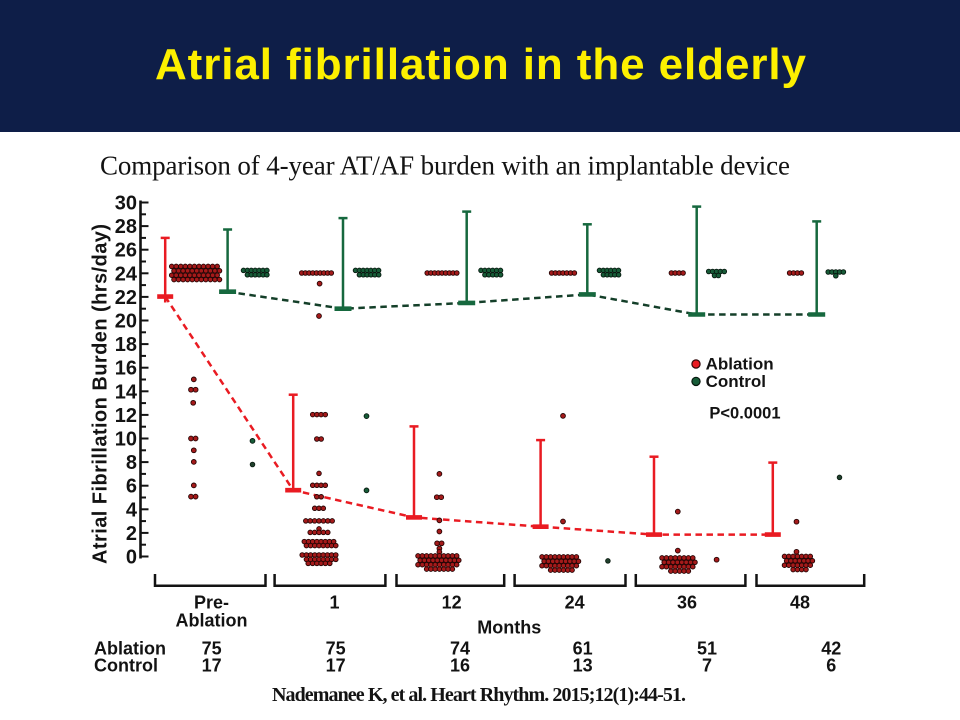 This screenshot has height=720, width=960. What do you see at coordinates (131, 558) in the screenshot?
I see `svg-text: 0` at bounding box center [131, 558].